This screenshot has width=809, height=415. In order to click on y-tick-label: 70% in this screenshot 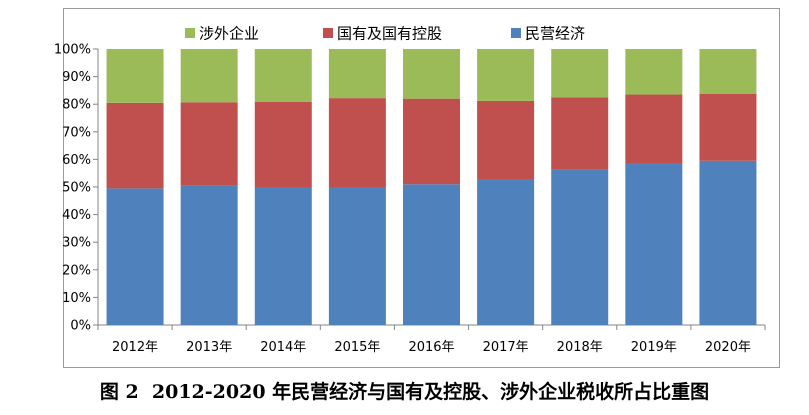, I will do `click(76, 132)`.